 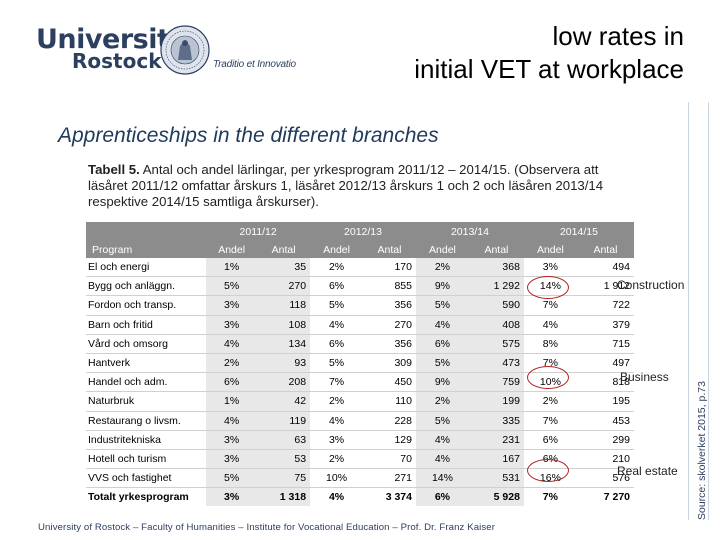 What do you see at coordinates (605, 401) in the screenshot?
I see `count-cell: 195` at bounding box center [605, 401].